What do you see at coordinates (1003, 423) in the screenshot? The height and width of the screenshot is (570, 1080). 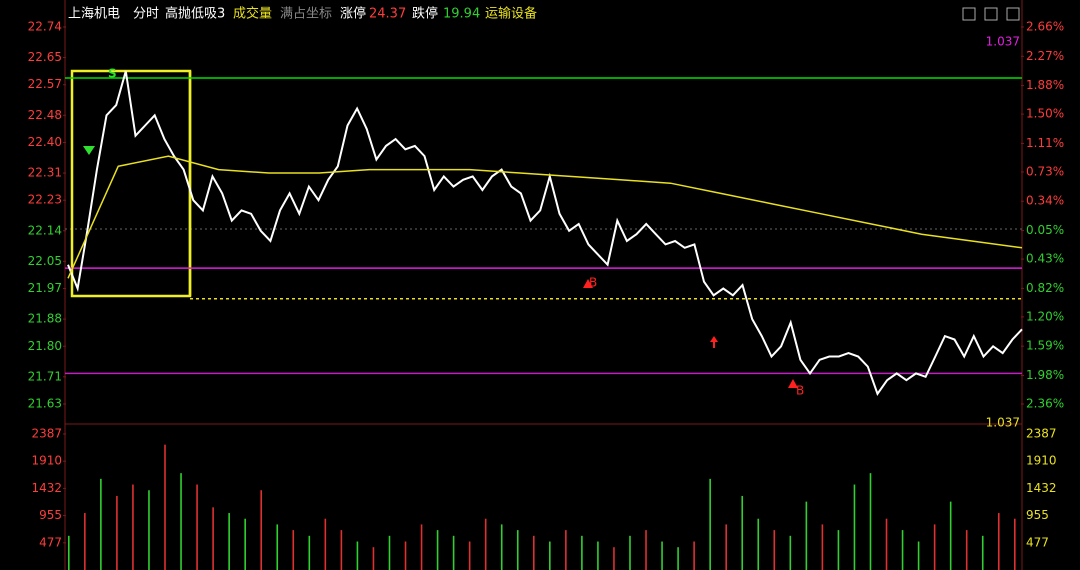 I see `ratio-bottom: 1.037` at bounding box center [1003, 423].